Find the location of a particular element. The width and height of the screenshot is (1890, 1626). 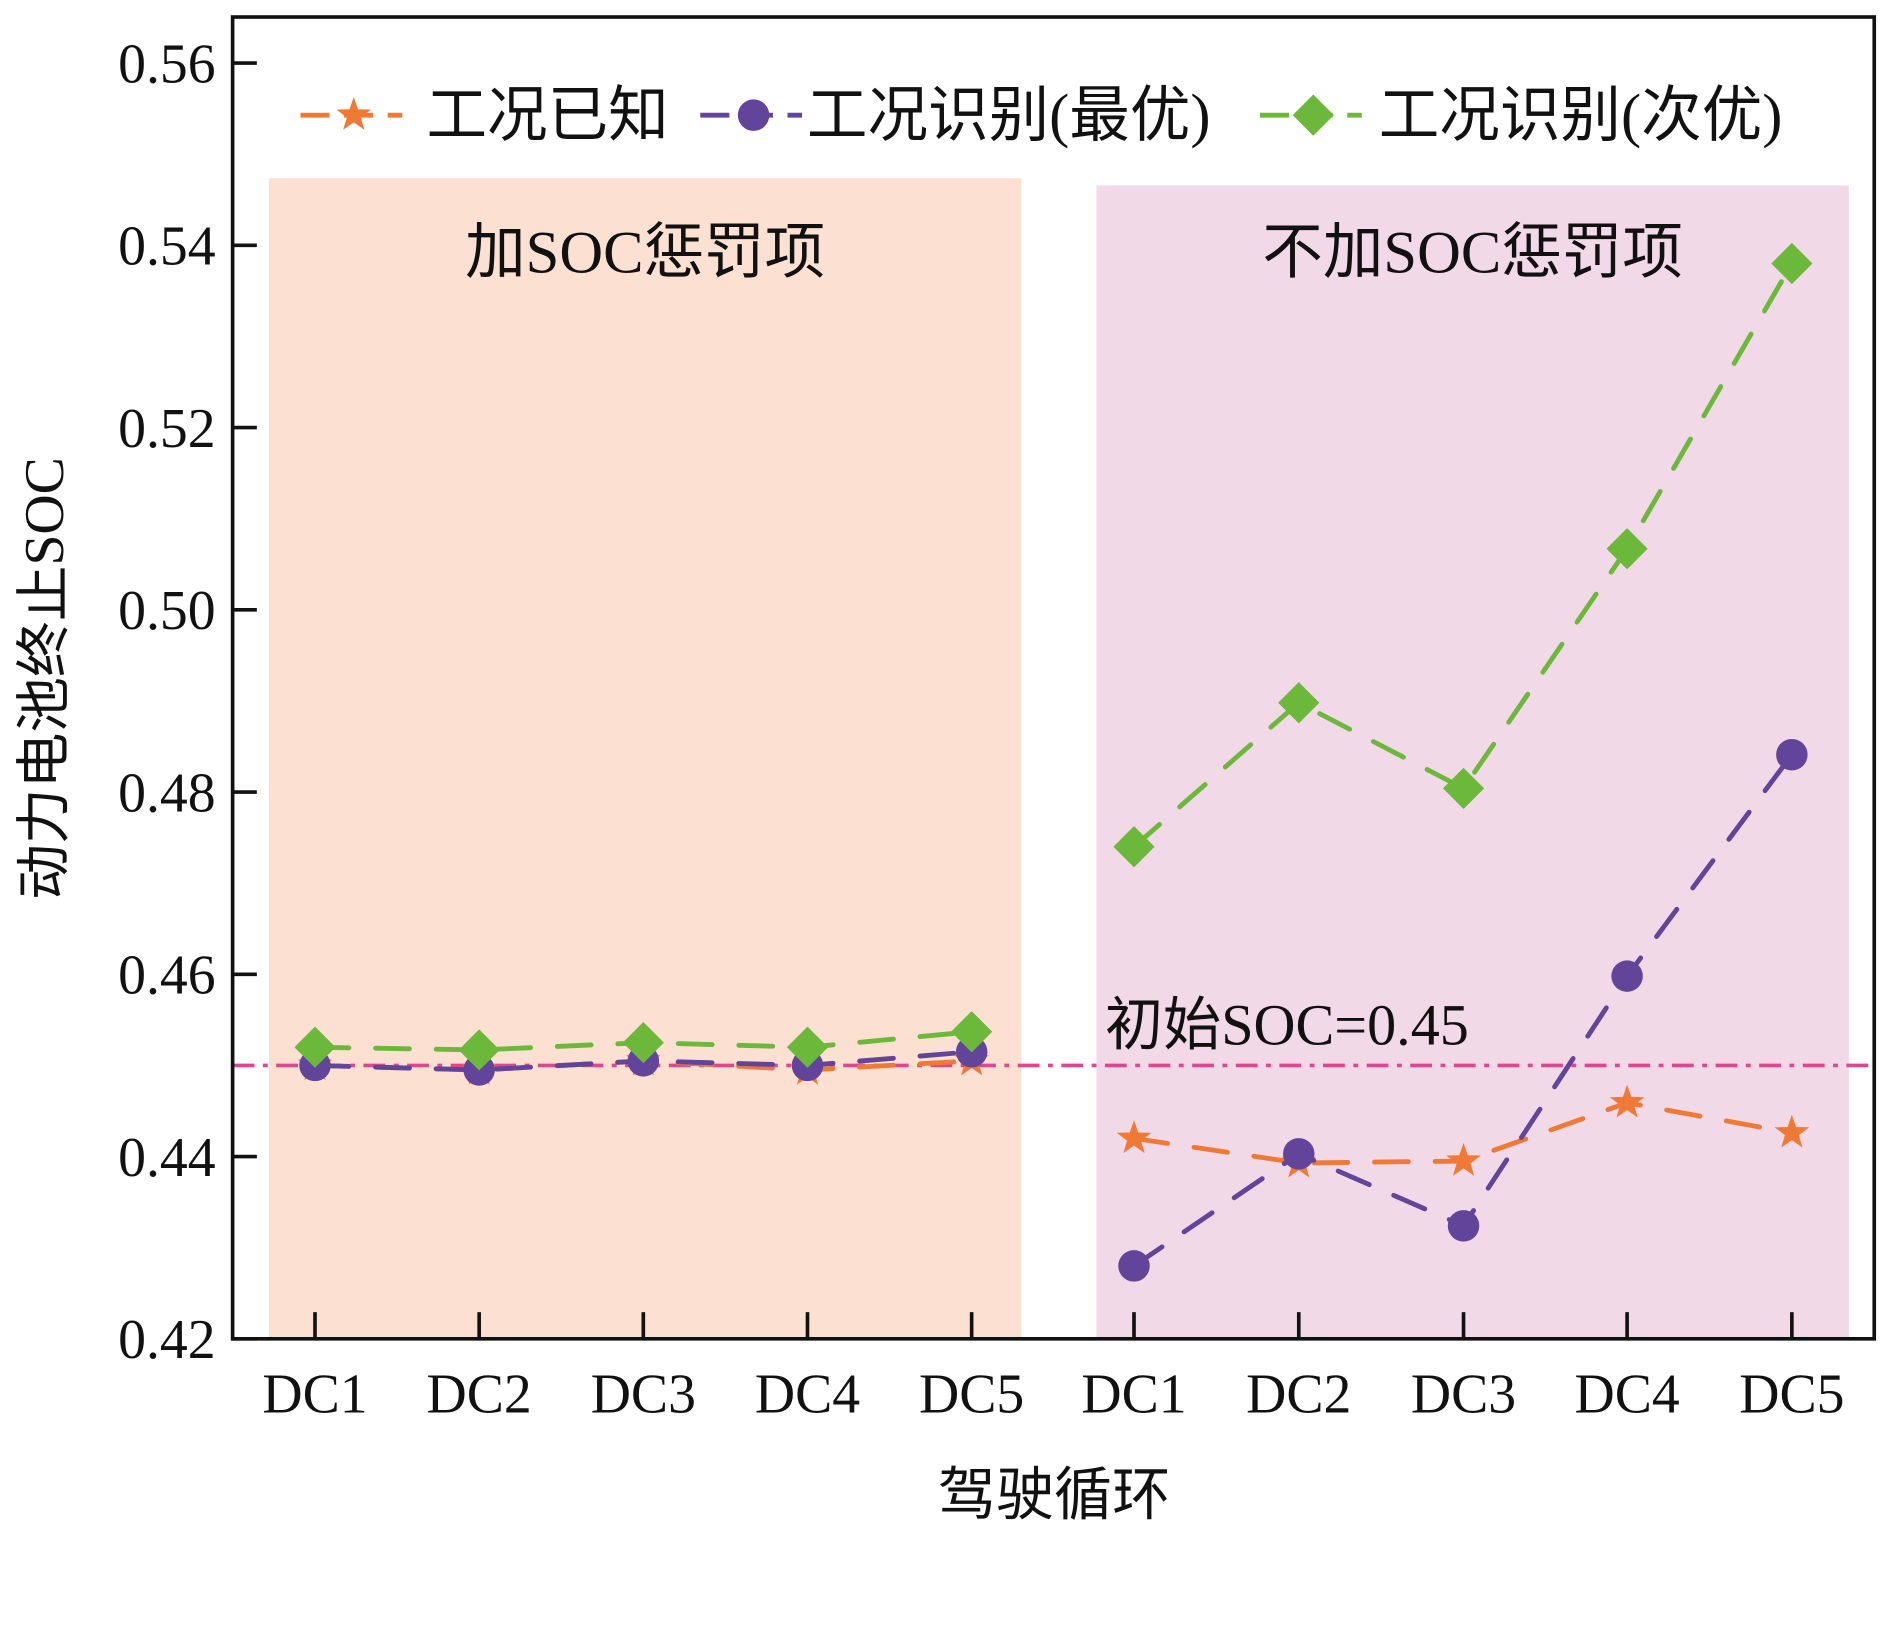

y-tick-label: 0.52 is located at coordinates (167, 429).